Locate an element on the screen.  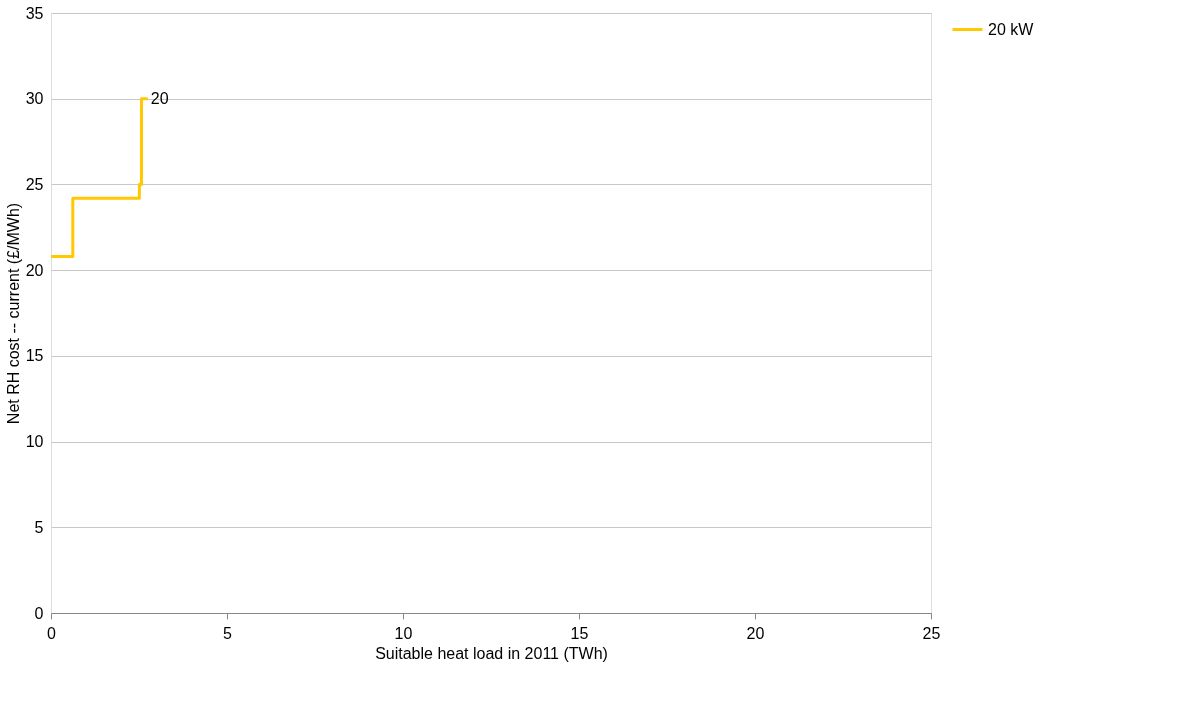
y-tick-label: 35 is located at coordinates (34, 13).